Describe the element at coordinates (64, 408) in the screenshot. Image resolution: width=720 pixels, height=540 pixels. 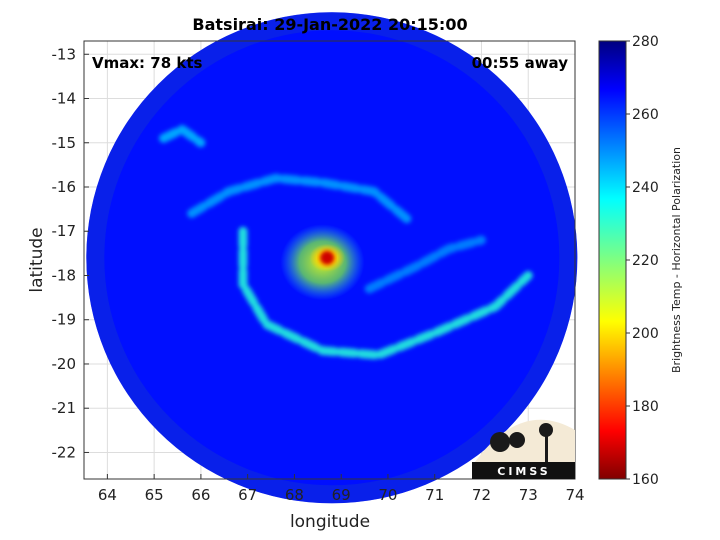
I see `y-tick-label: -21` at that location.